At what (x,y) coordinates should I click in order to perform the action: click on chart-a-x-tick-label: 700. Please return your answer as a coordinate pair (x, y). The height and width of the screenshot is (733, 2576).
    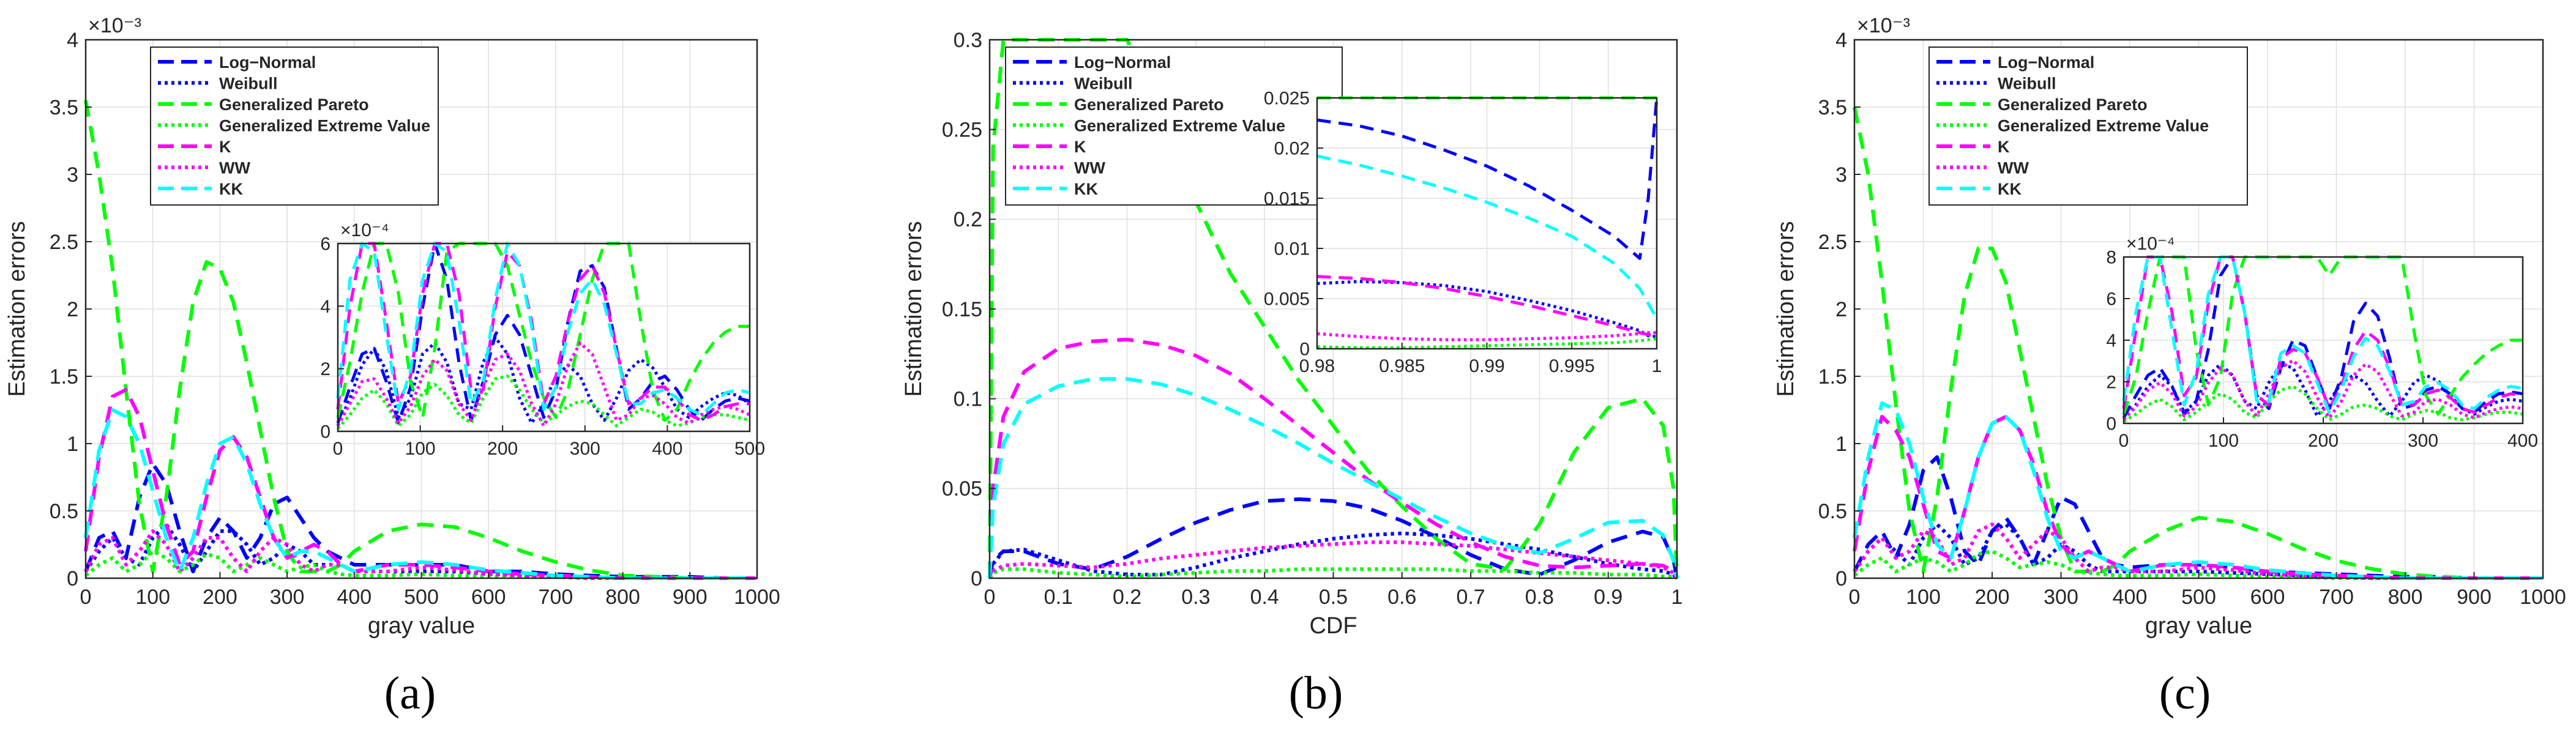
    Looking at the image, I should click on (556, 597).